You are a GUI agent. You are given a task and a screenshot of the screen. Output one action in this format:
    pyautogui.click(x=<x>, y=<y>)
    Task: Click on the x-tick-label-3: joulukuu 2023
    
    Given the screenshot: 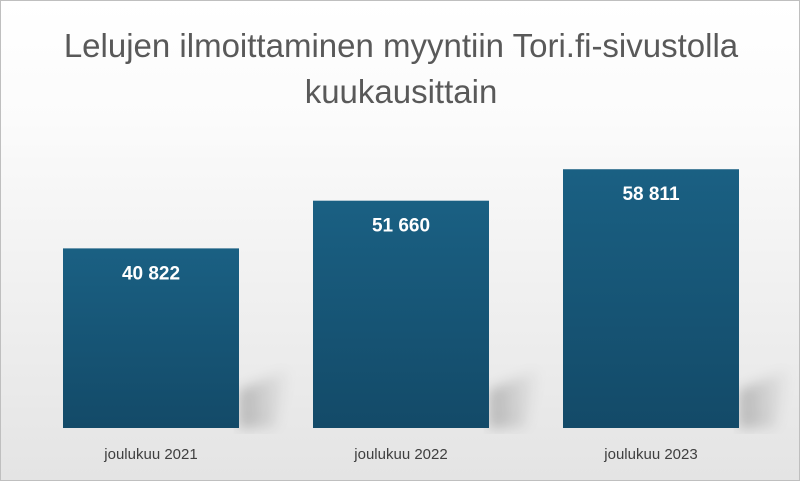 What is the action you would take?
    pyautogui.click(x=650, y=454)
    